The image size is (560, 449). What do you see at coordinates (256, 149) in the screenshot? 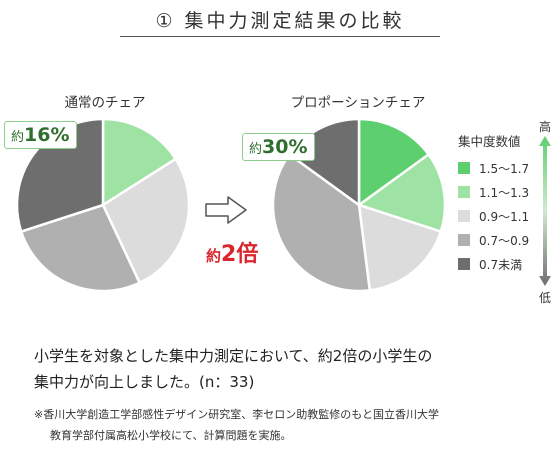
I see `right-callout-prefix: 約` at bounding box center [256, 149].